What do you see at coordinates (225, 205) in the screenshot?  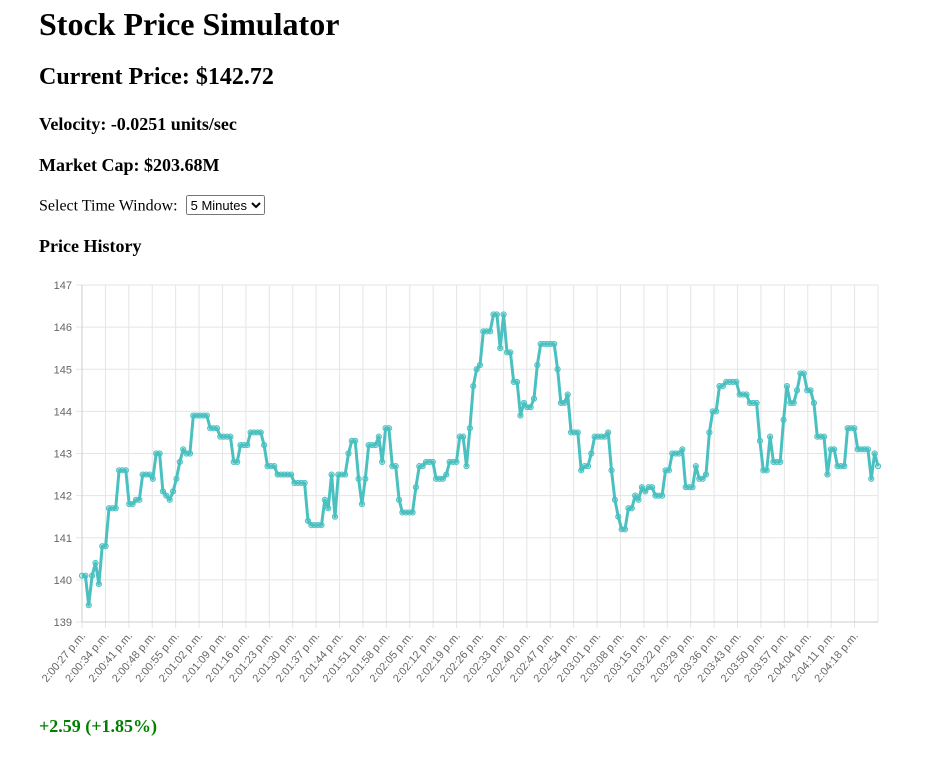 I see `time-window-select: 5 Minutes` at bounding box center [225, 205].